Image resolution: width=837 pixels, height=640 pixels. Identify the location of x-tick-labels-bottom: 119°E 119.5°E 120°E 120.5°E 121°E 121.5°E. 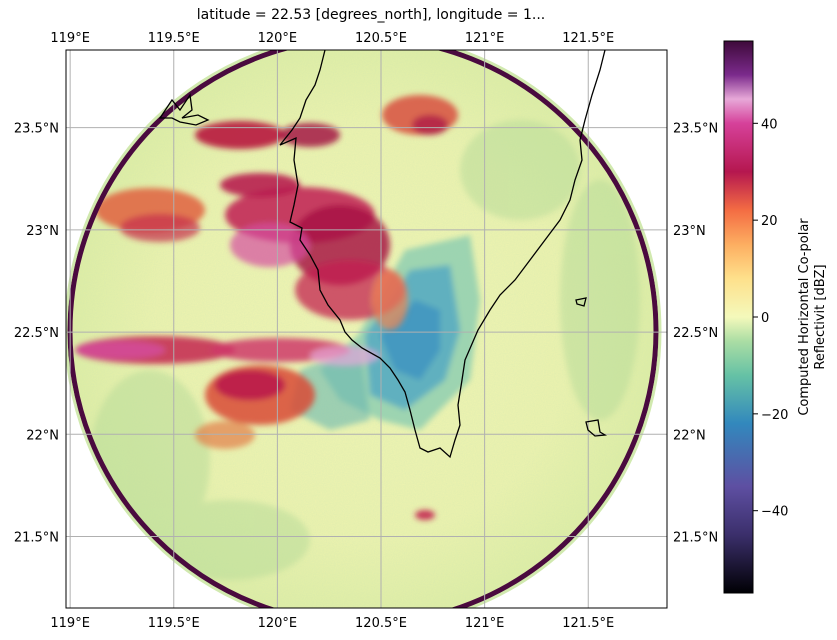
(332, 623).